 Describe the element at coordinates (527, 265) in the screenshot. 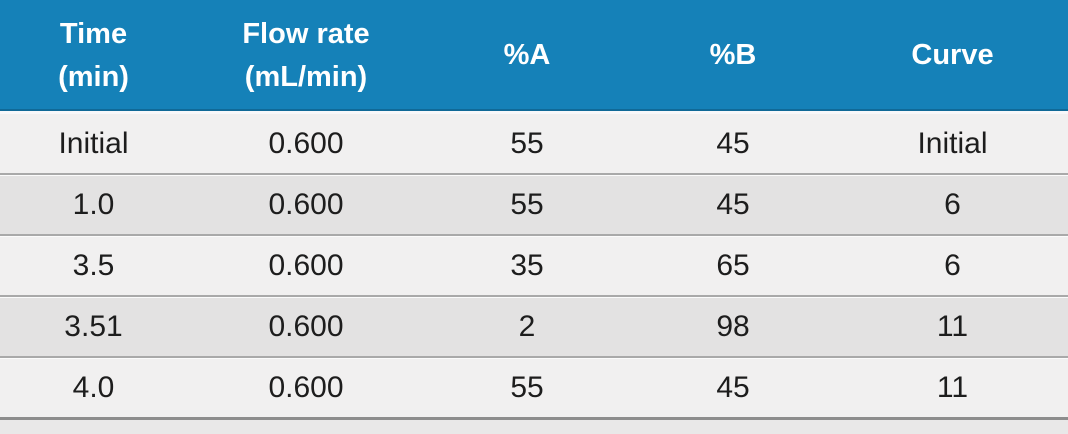

I see `table-cell-percent-a: 35` at that location.